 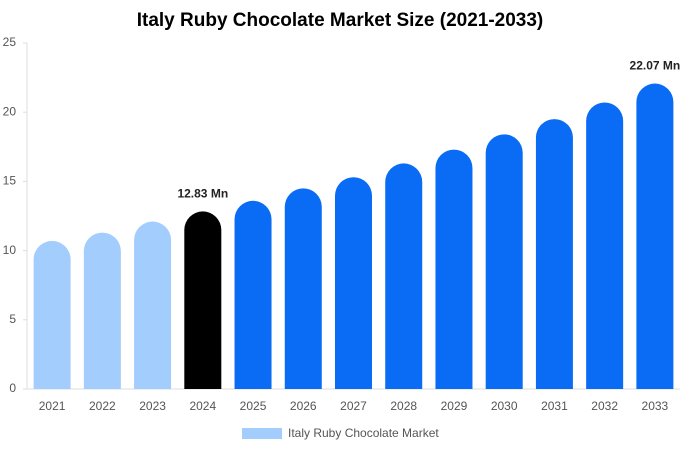 What do you see at coordinates (655, 406) in the screenshot?
I see `x-tick-label: 2033` at bounding box center [655, 406].